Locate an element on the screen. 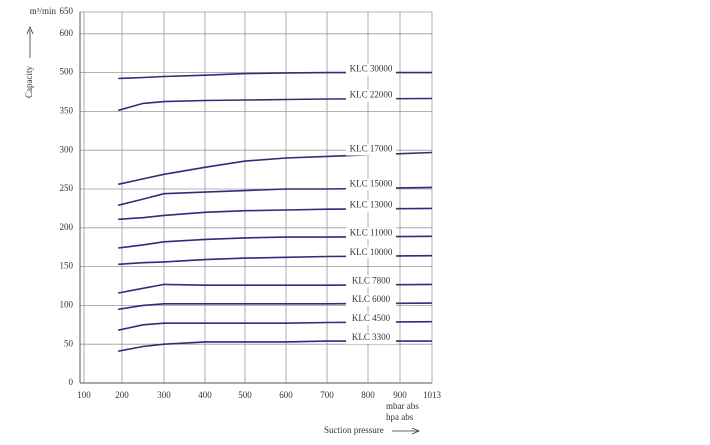  y-tick-label: 500 is located at coordinates (67, 72).